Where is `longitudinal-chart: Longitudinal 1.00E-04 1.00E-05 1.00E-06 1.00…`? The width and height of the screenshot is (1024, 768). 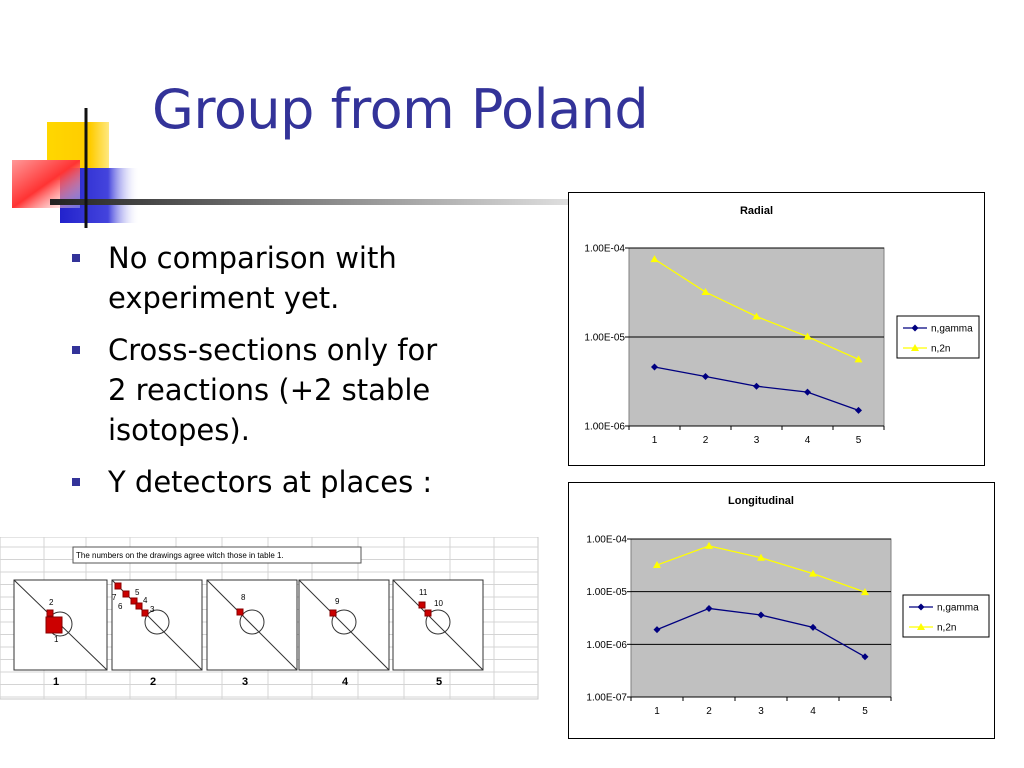
longitudinal-chart: Longitudinal 1.00E-04 1.00E-05 1.00E-06 1.00… is located at coordinates (781, 610).